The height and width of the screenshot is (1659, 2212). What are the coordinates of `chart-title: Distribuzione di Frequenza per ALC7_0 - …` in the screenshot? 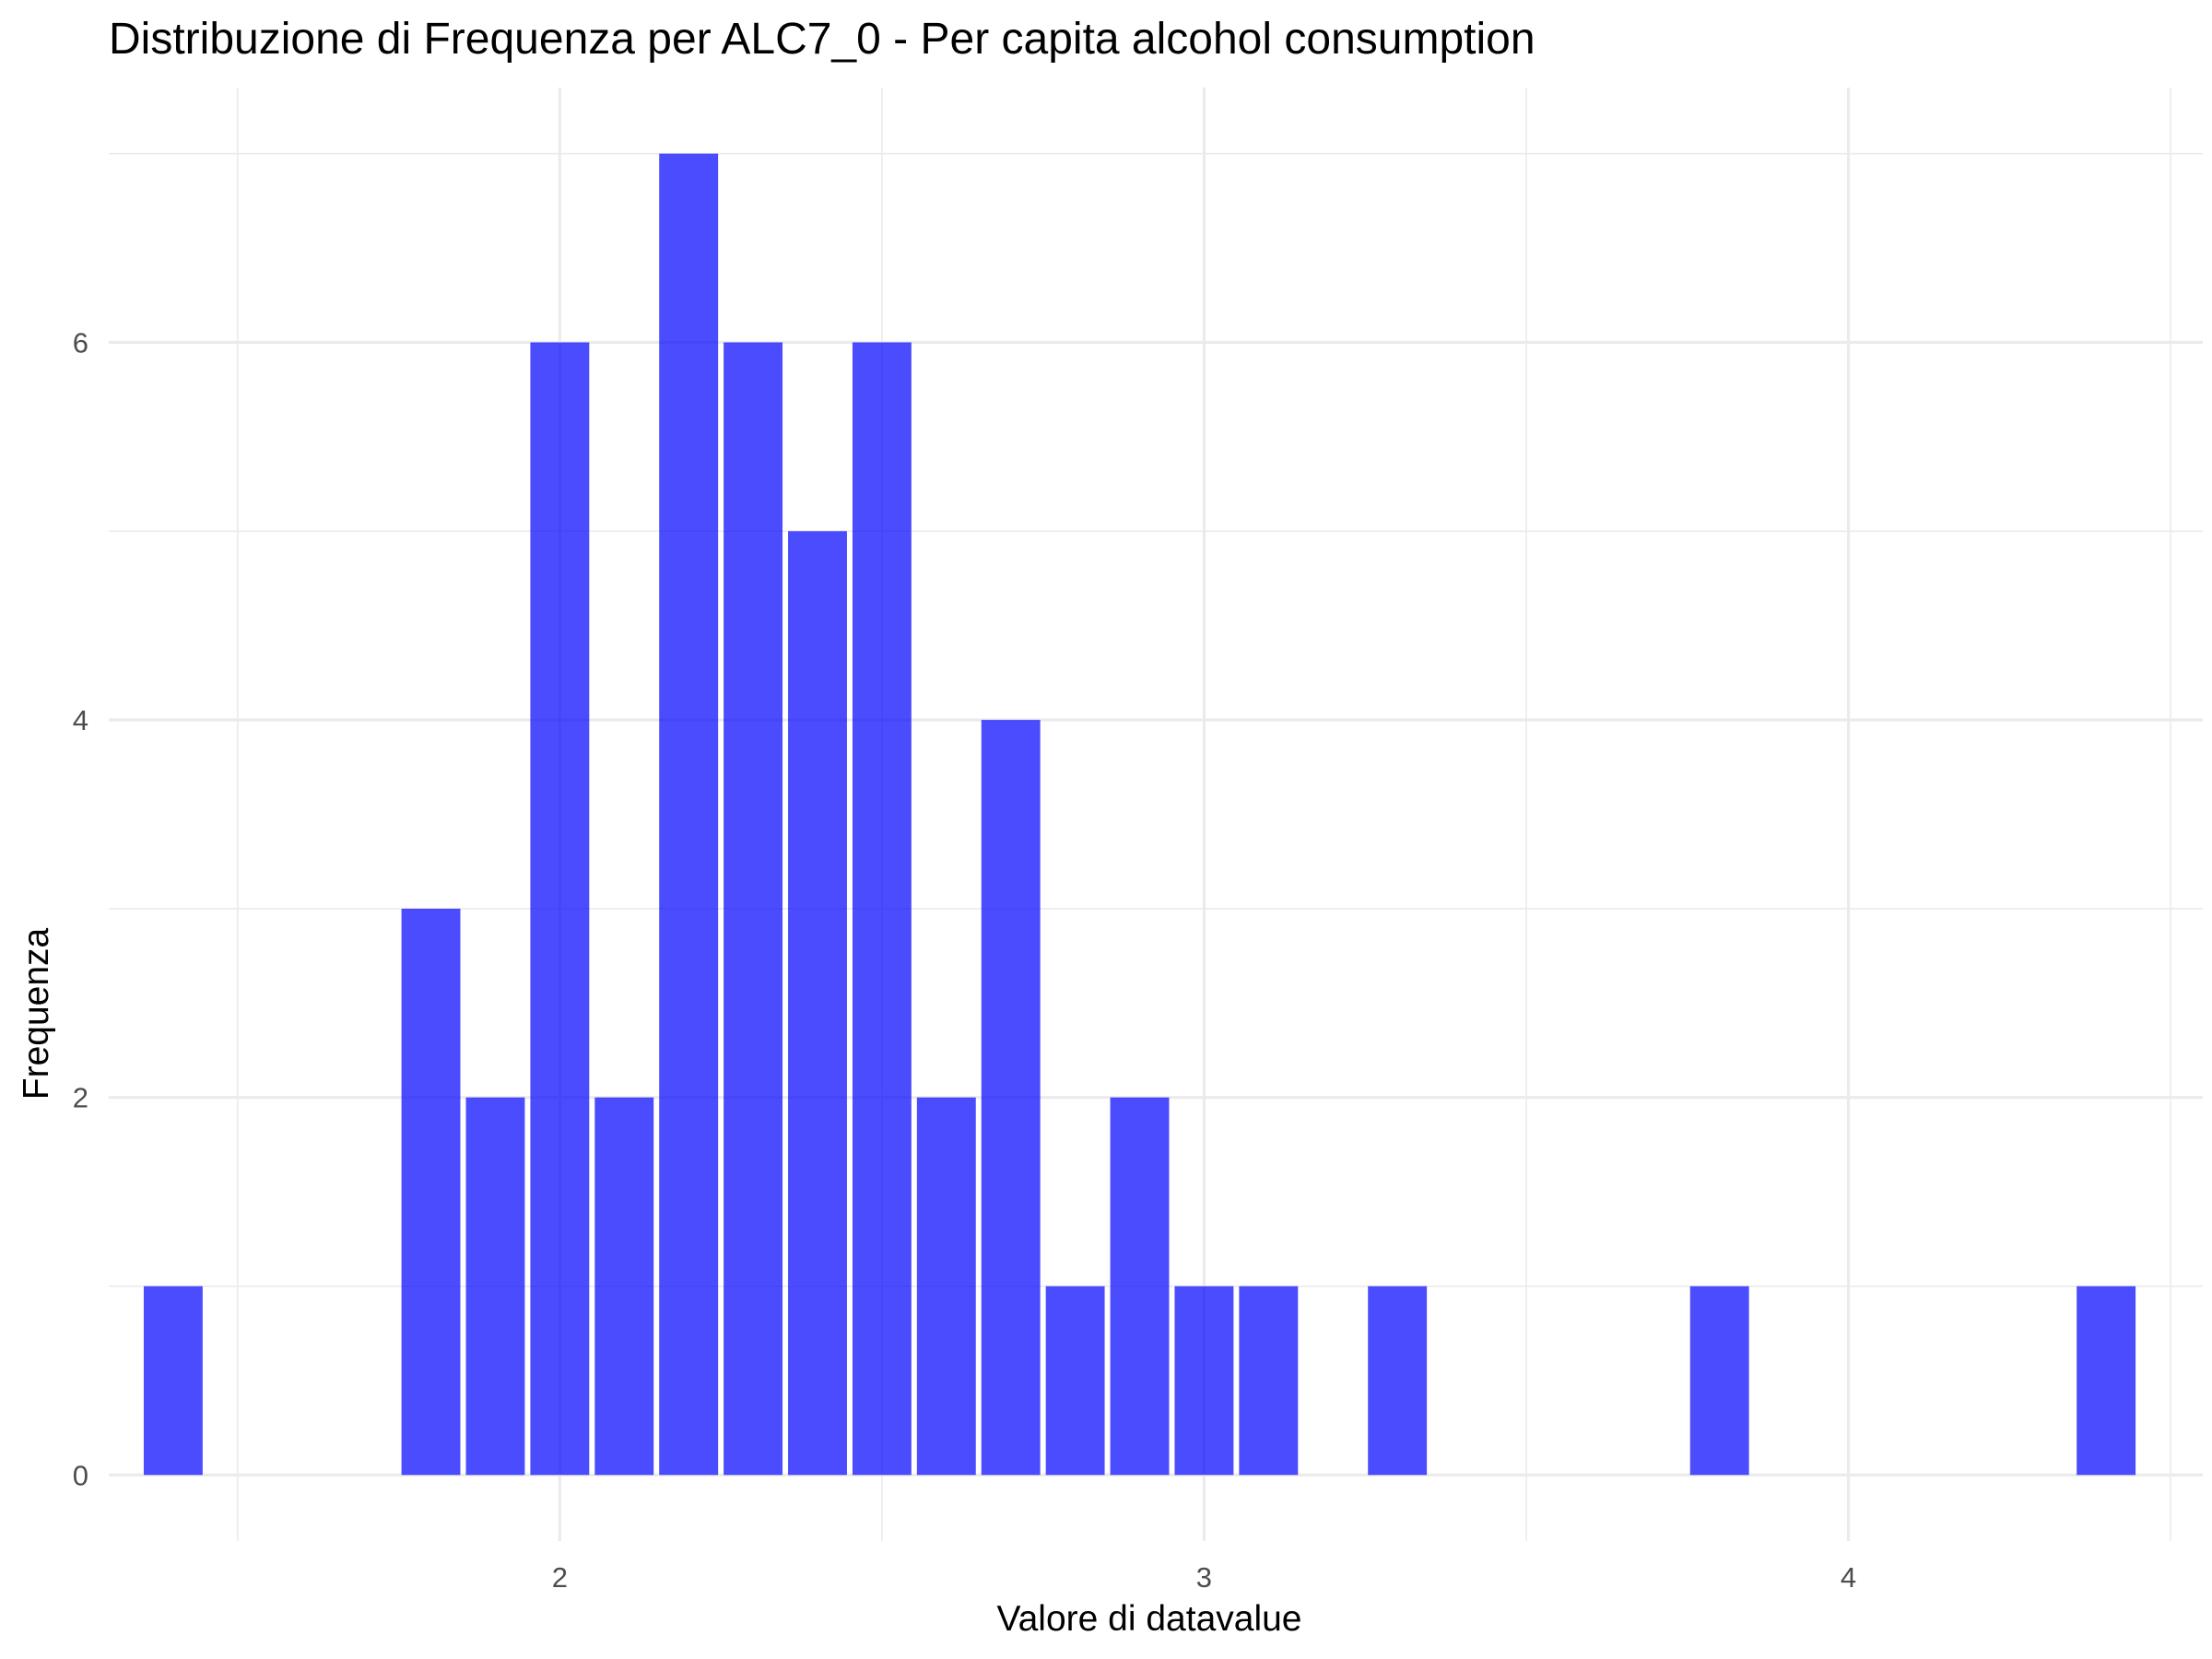 It's located at (822, 39).